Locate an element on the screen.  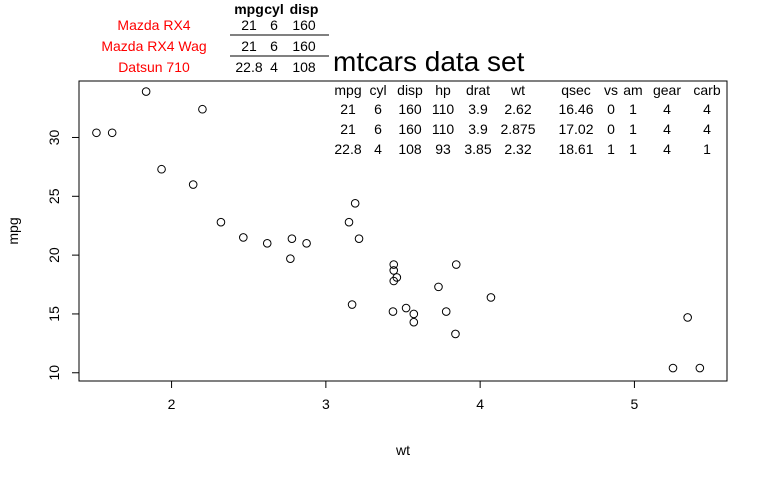
y-axis-label: mpg is located at coordinates (13, 230).